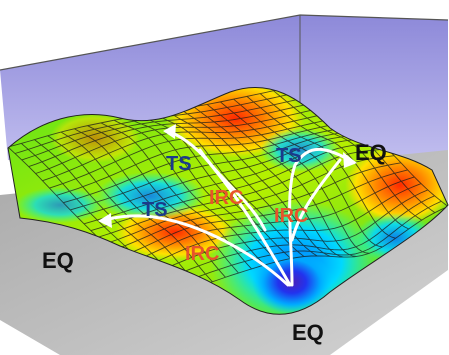 This screenshot has height=355, width=449. Describe the element at coordinates (179, 164) in the screenshot. I see `ts-label-upper-left: TS` at that location.